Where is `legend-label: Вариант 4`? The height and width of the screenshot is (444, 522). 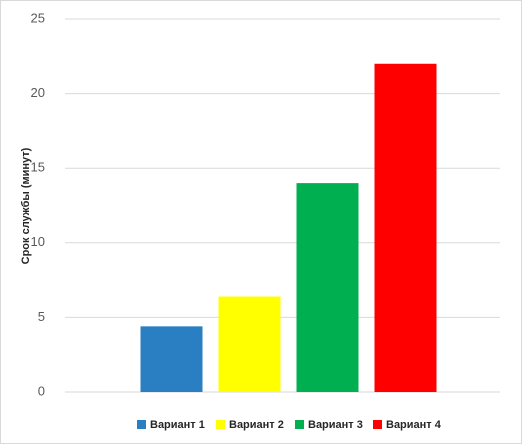 legend-label: Вариант 4 is located at coordinates (414, 425).